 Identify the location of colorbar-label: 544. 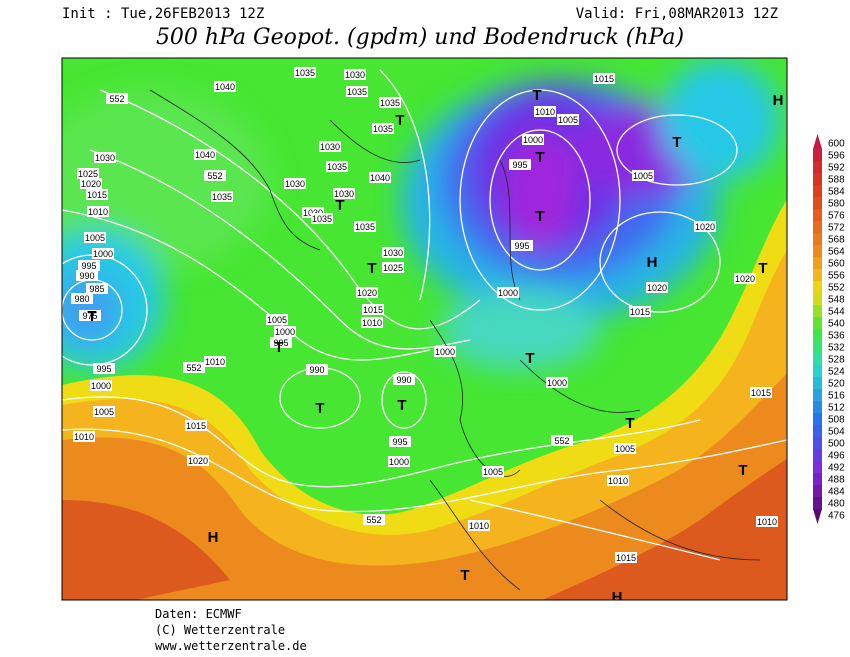
(836, 312).